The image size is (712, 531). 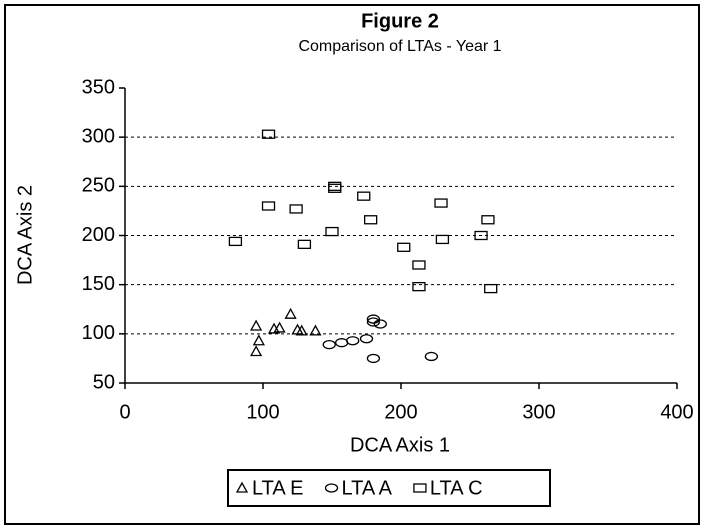 What do you see at coordinates (278, 488) in the screenshot?
I see `legend-label: LTA E` at bounding box center [278, 488].